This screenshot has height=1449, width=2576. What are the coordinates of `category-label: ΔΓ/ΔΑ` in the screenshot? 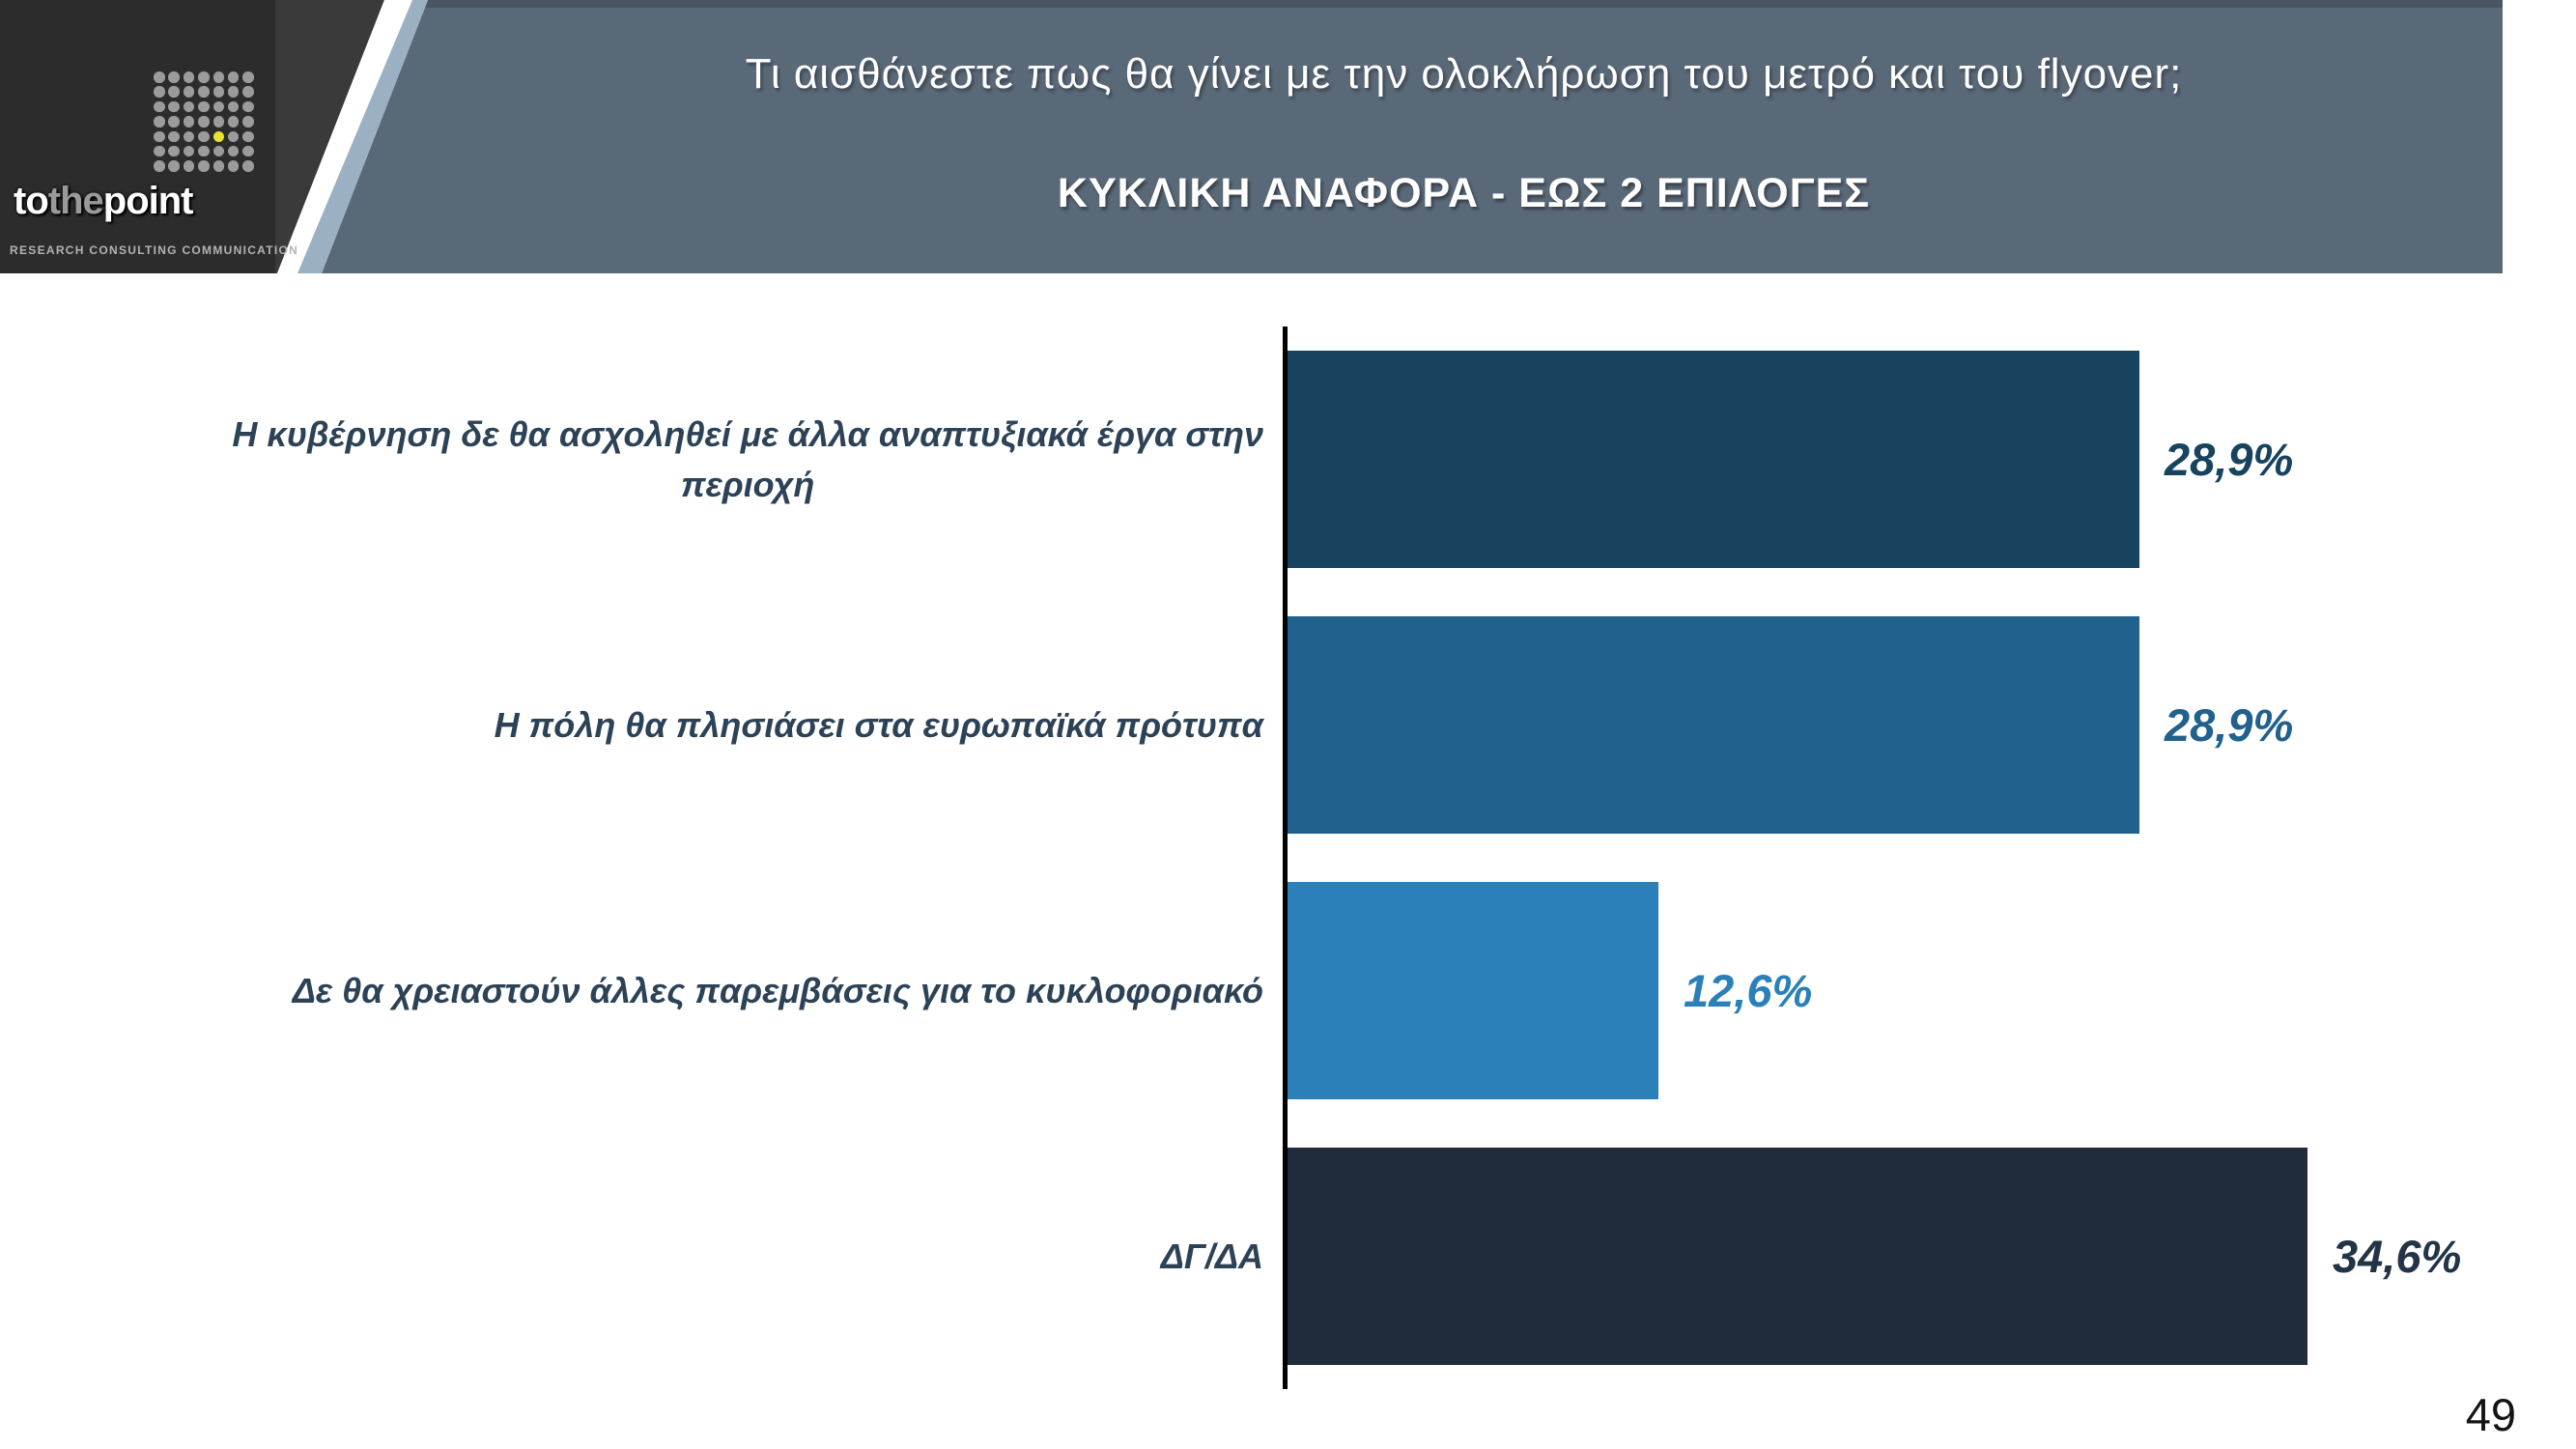 It's located at (1212, 1256).